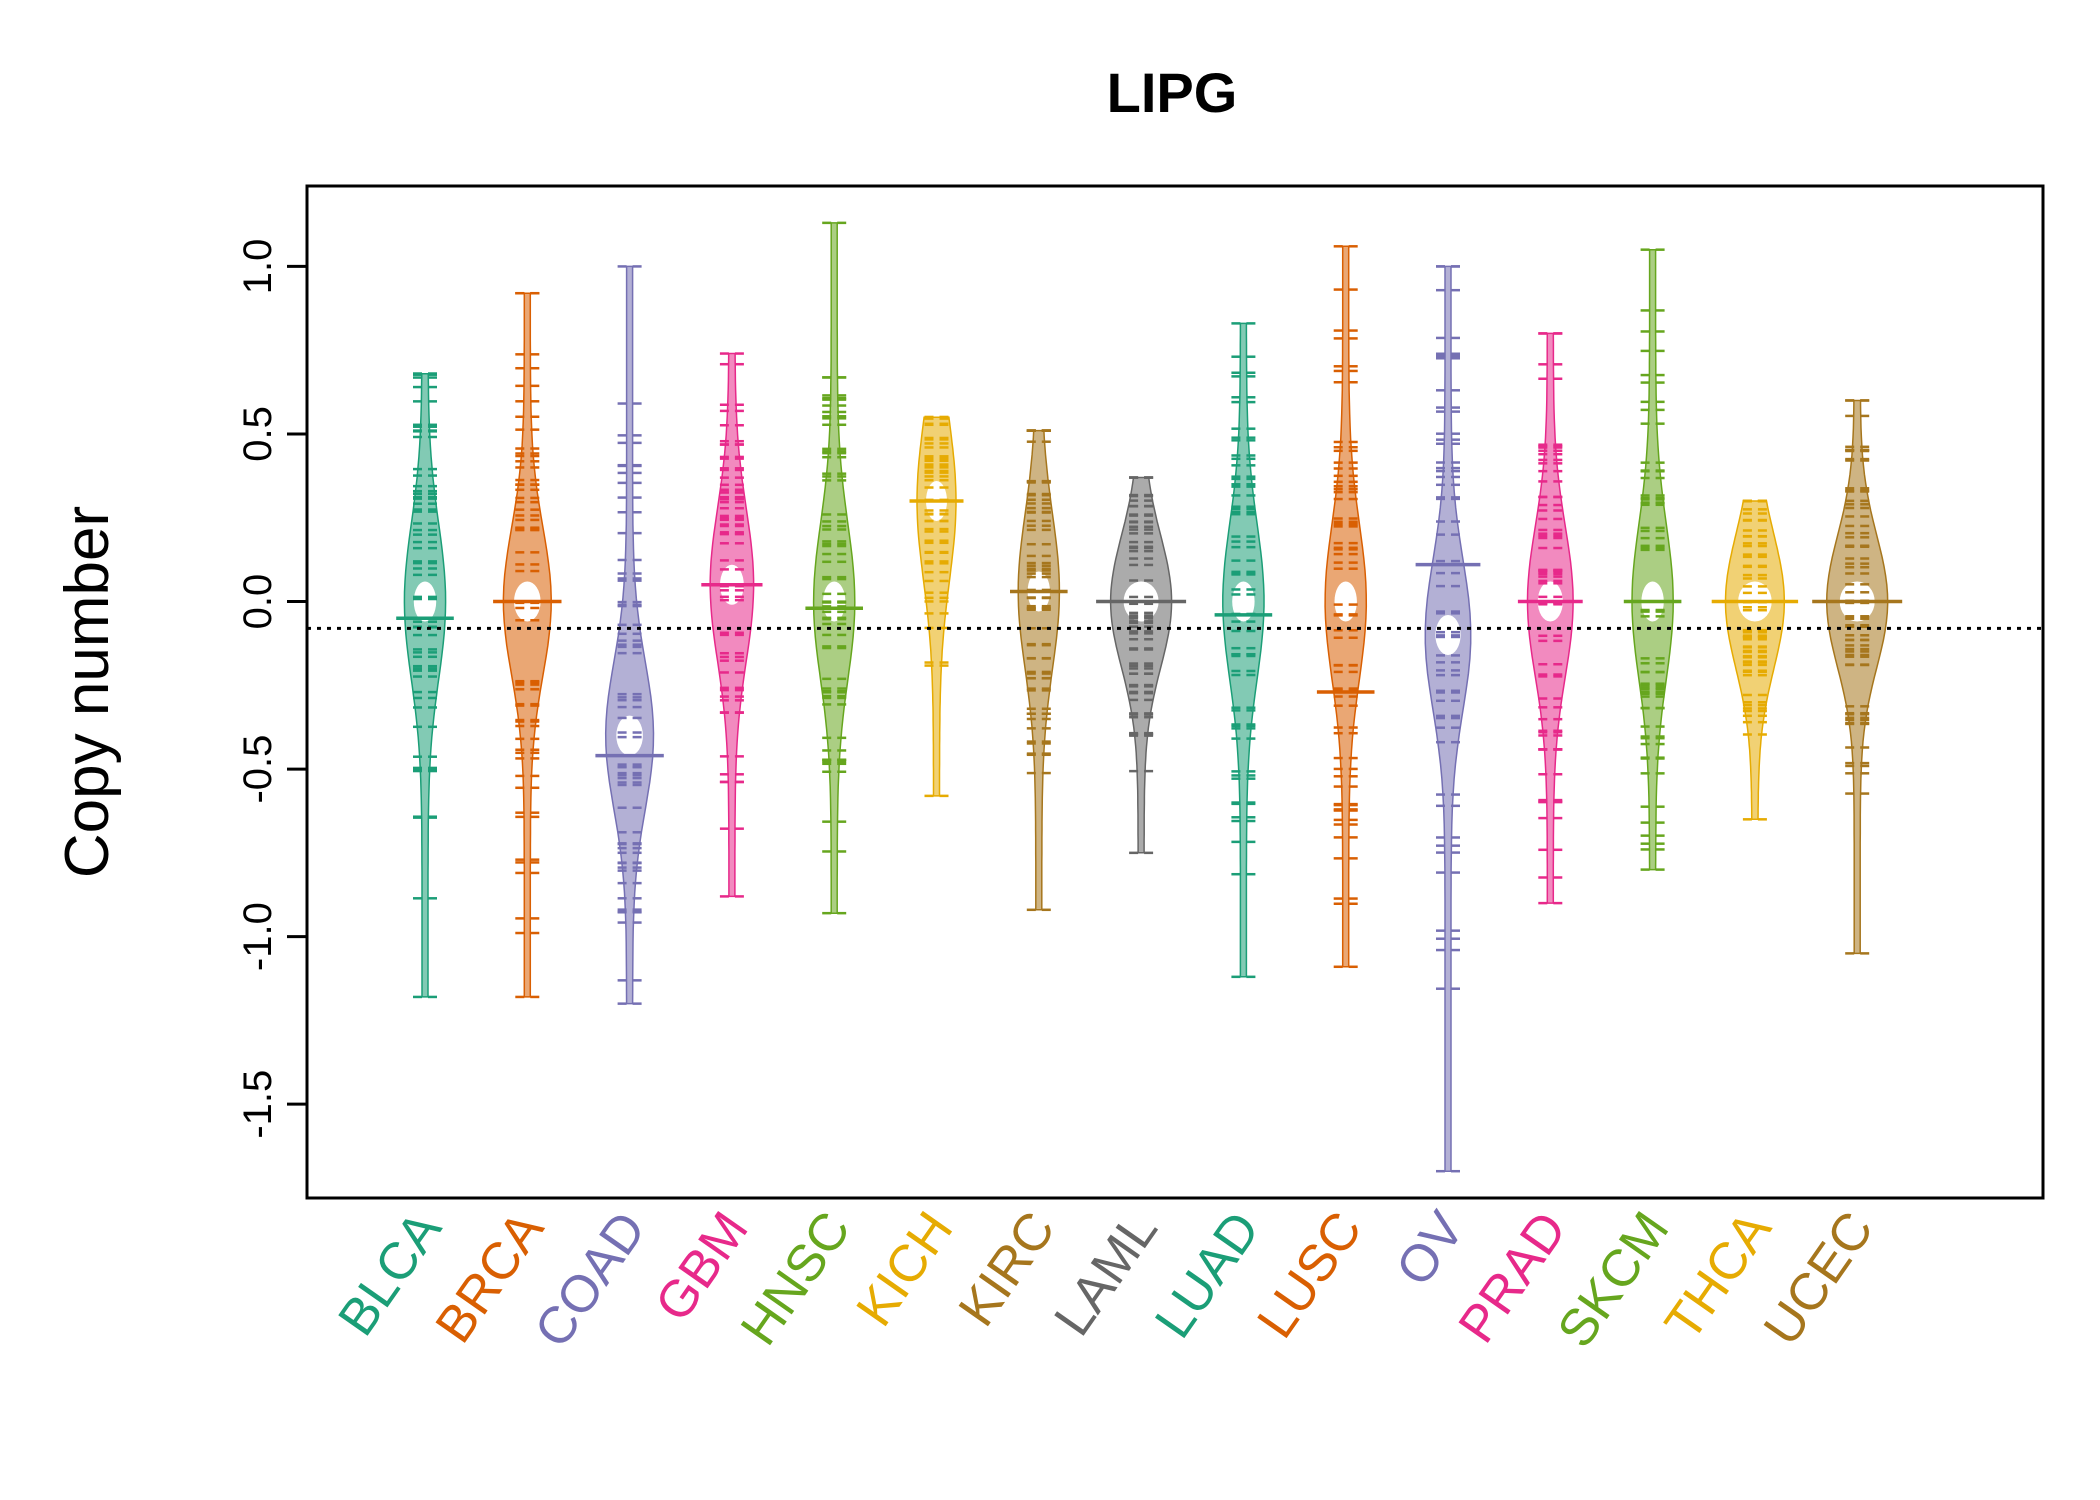 Image resolution: width=2100 pixels, height=1500 pixels. Describe the element at coordinates (1141, 665) in the screenshot. I see `bean-laml` at that location.